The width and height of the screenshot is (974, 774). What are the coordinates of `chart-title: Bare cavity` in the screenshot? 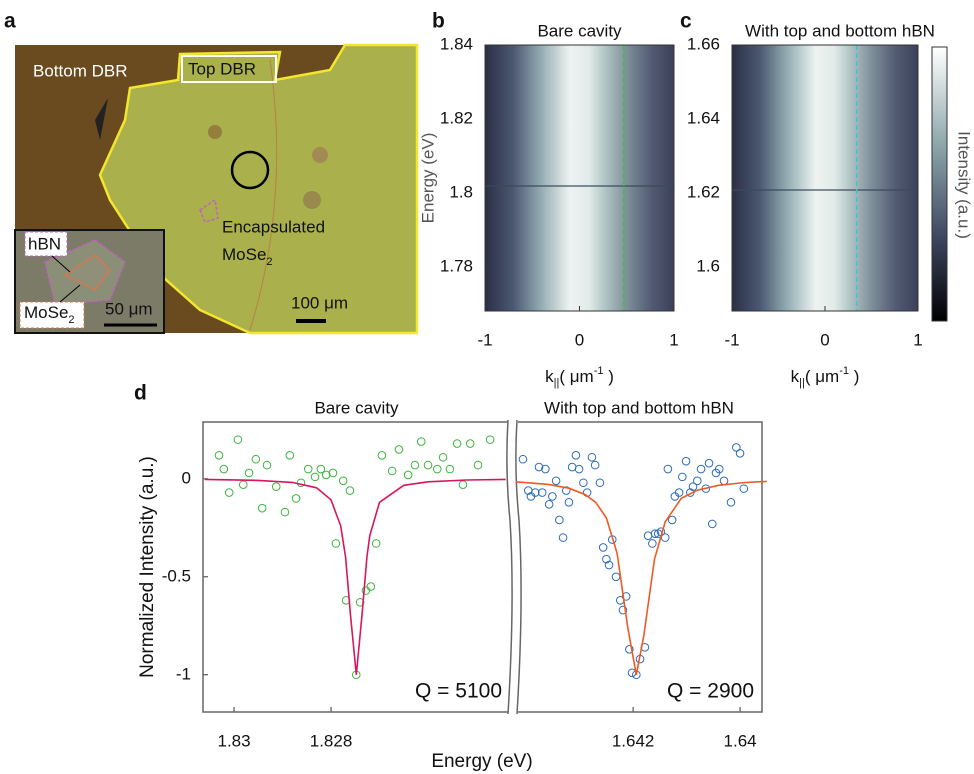 It's located at (356, 407).